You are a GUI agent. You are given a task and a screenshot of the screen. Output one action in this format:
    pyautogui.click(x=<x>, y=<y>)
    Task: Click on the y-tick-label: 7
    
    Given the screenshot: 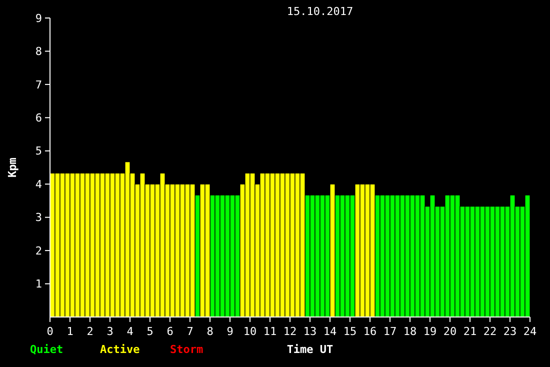 What is the action you would take?
    pyautogui.click(x=38, y=85)
    